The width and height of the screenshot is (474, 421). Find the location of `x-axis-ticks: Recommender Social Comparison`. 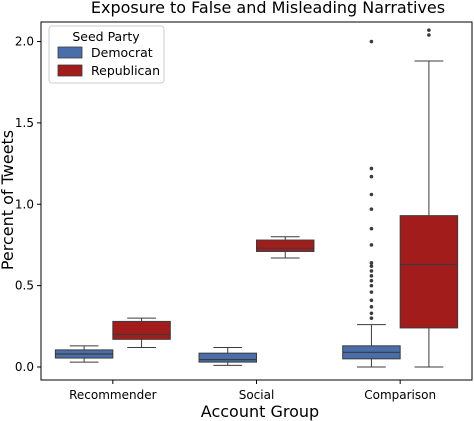

x-axis-ticks: Recommender Social Comparison is located at coordinates (252, 391).